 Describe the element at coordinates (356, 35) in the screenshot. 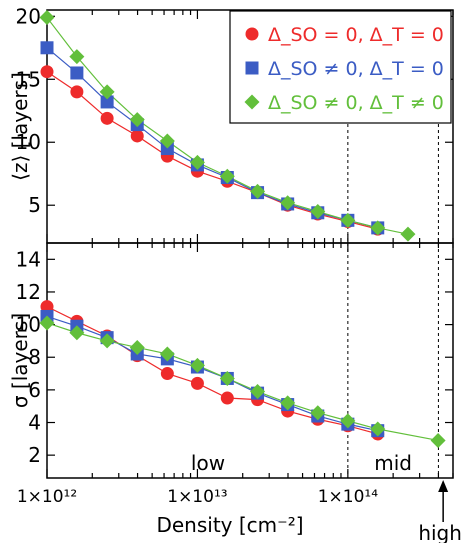

I see `legend-label-0: Δ_SO = 0, Δ_T = 0` at that location.